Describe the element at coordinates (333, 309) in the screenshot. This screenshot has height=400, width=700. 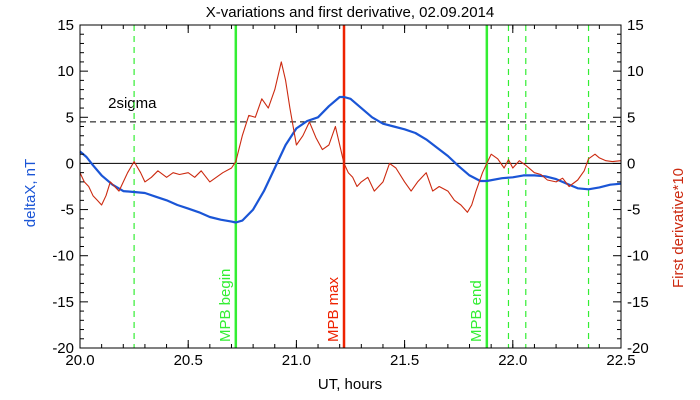
I see `event-label: MPB max` at that location.